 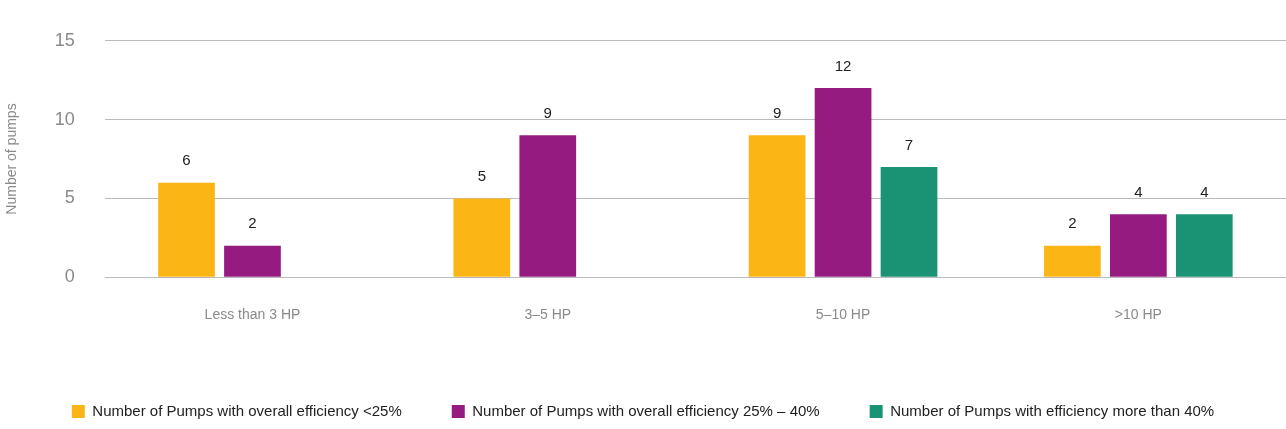 What do you see at coordinates (909, 144) in the screenshot?
I see `data-label: 7` at bounding box center [909, 144].